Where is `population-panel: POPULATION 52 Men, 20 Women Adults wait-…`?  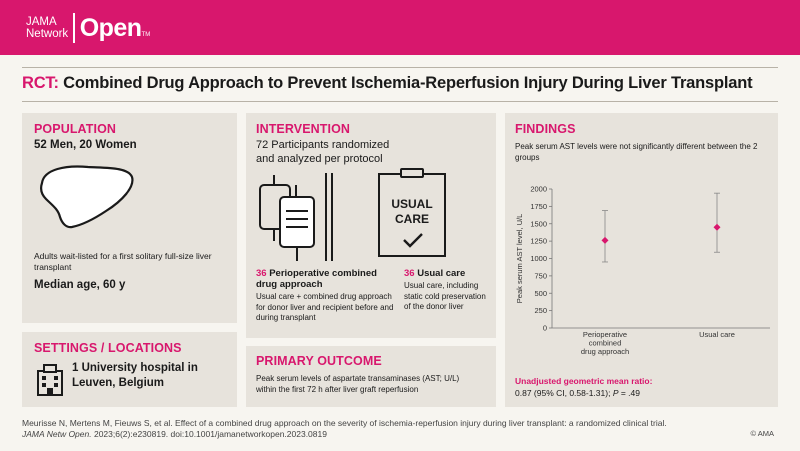 population-panel: POPULATION 52 Men, 20 Women Adults wait-… is located at coordinates (129, 218).